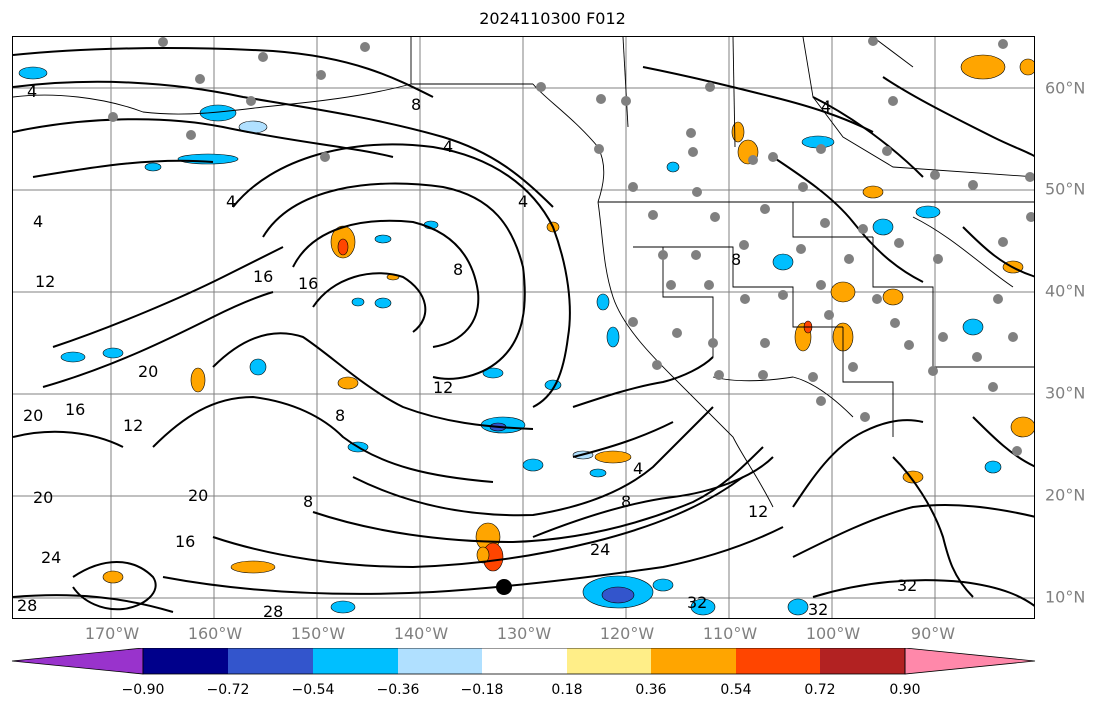 The width and height of the screenshot is (1105, 712). I want to click on colorbar-tick-label: 0.54, so click(736, 690).